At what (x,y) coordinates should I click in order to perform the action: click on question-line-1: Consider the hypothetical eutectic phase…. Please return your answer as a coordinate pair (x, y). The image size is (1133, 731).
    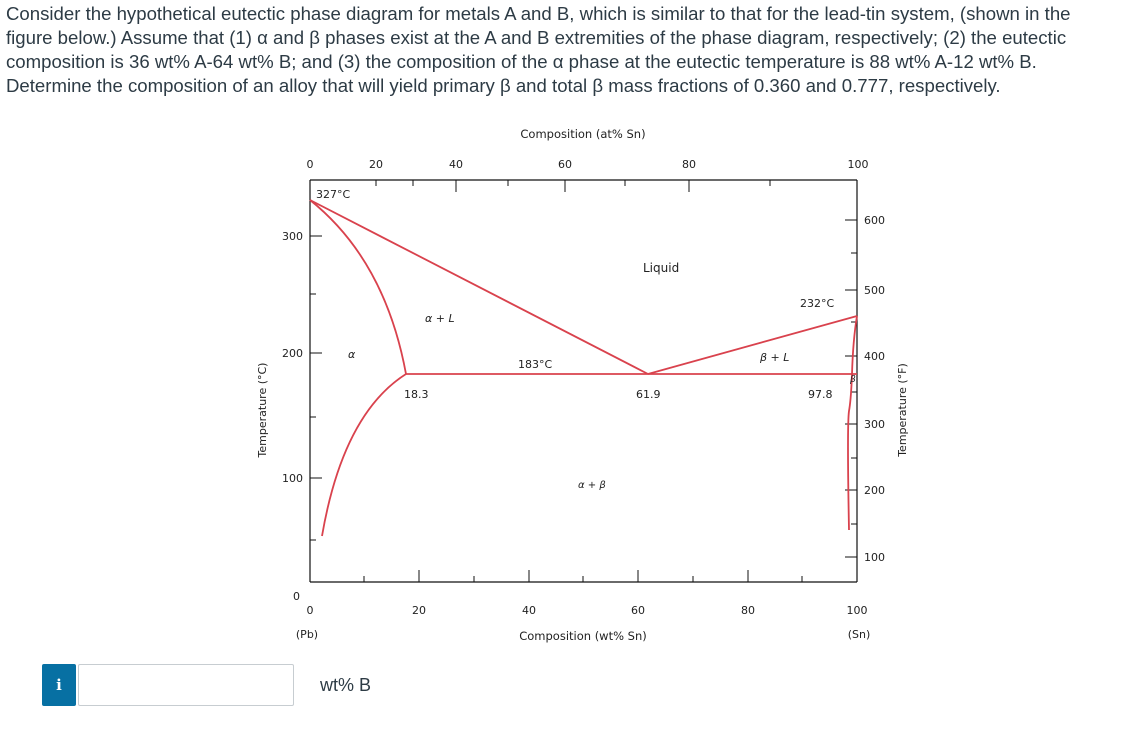
    Looking at the image, I should click on (538, 13).